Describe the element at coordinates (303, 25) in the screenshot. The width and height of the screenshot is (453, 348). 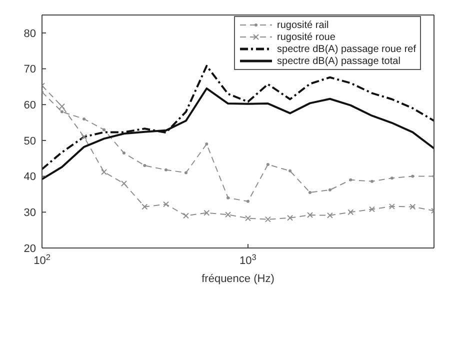
I see `legend-label: rugosité rail` at that location.